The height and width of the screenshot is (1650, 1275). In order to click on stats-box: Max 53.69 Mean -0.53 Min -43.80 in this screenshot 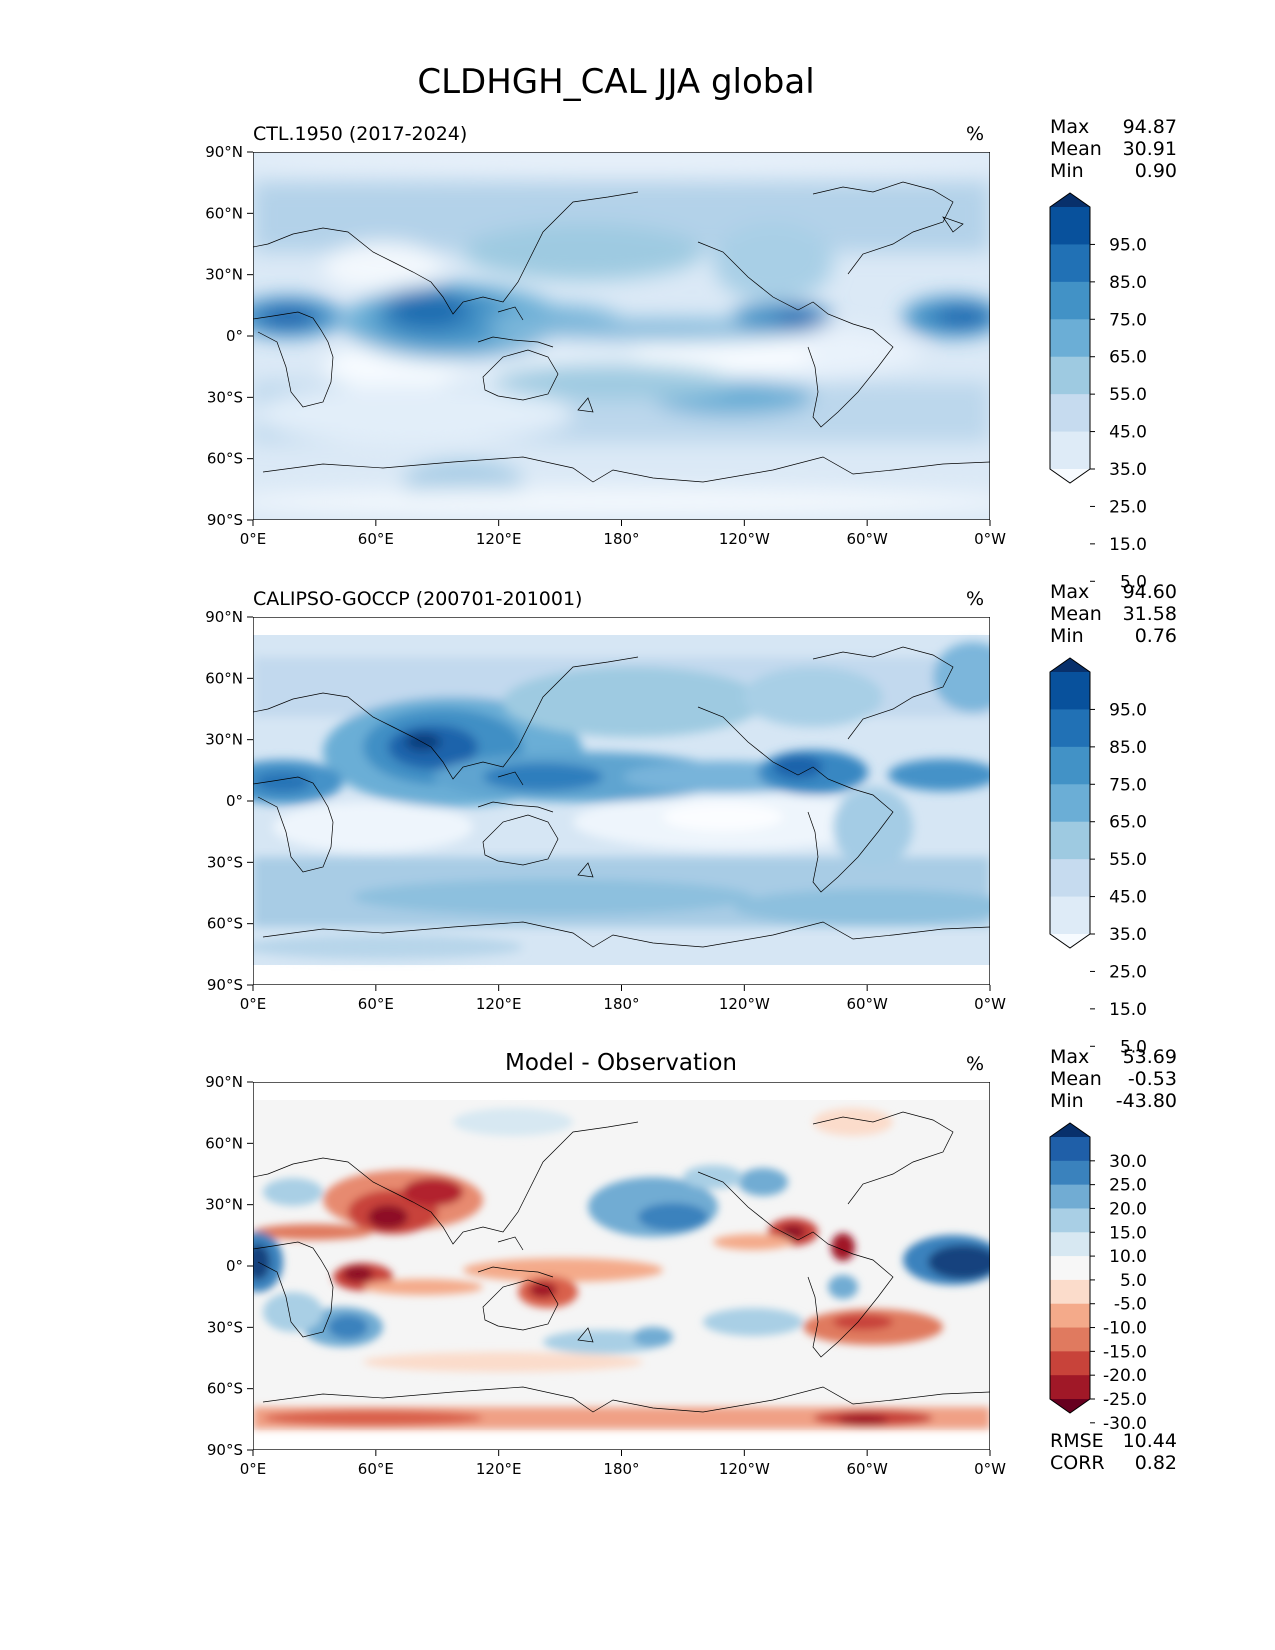, I will do `click(1113, 1079)`.